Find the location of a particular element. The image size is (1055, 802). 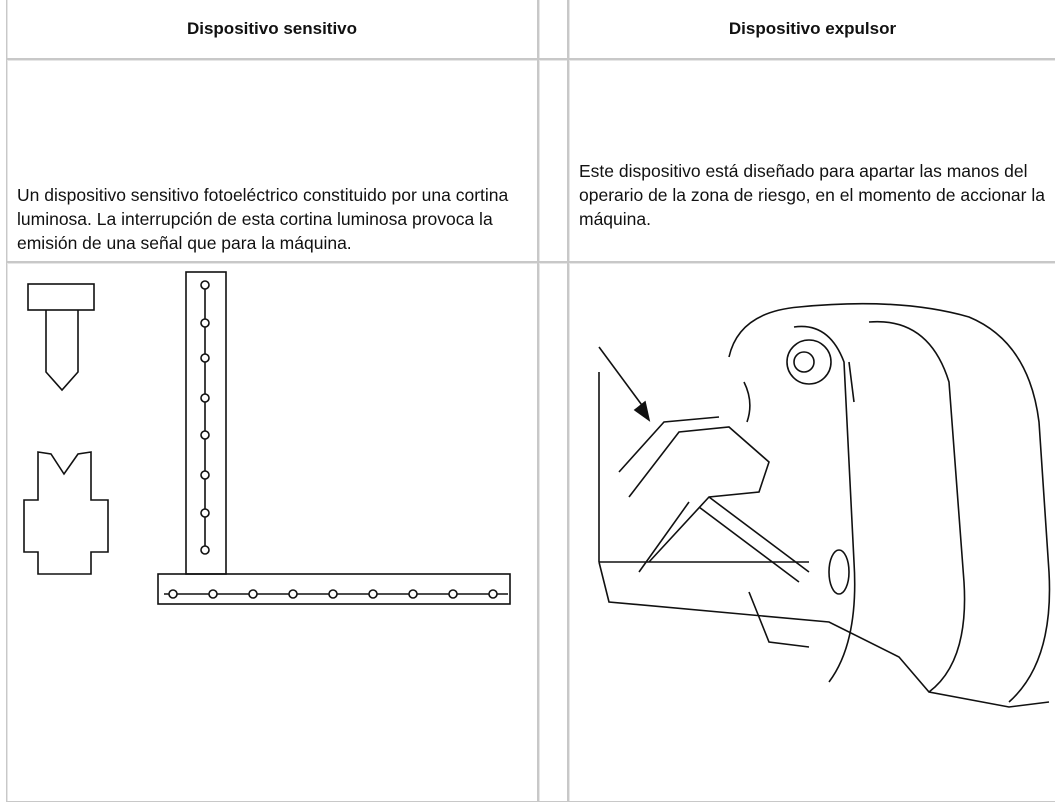

header-text: Dispositivo expulsor is located at coordinates (812, 28).